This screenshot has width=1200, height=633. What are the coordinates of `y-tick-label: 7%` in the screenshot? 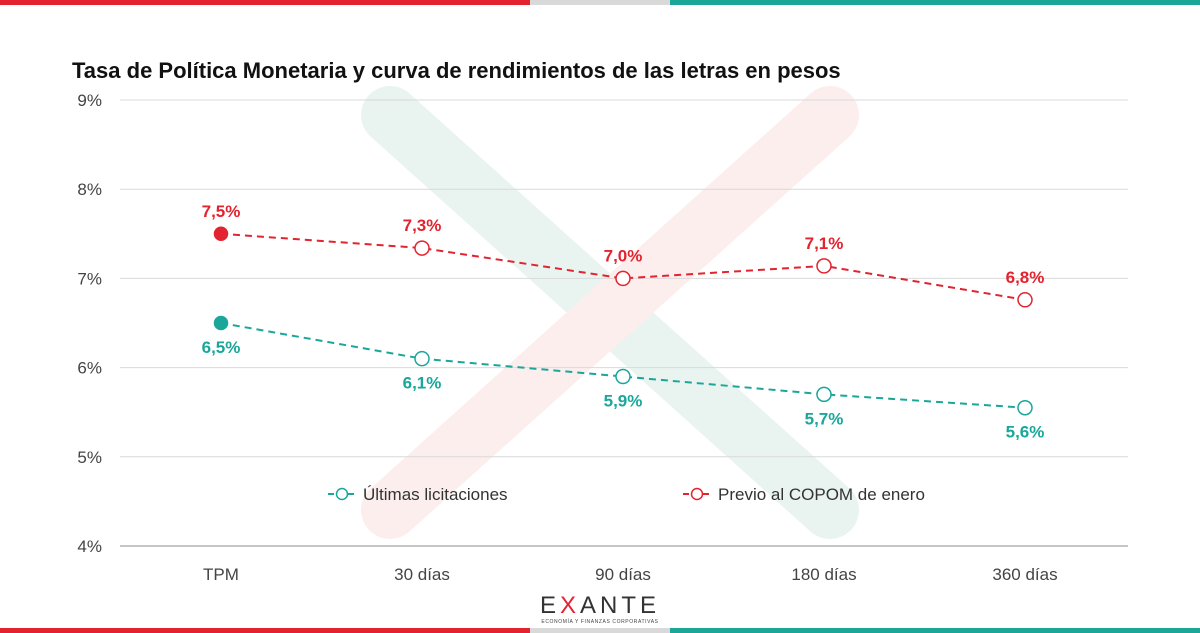 It's located at (89, 278).